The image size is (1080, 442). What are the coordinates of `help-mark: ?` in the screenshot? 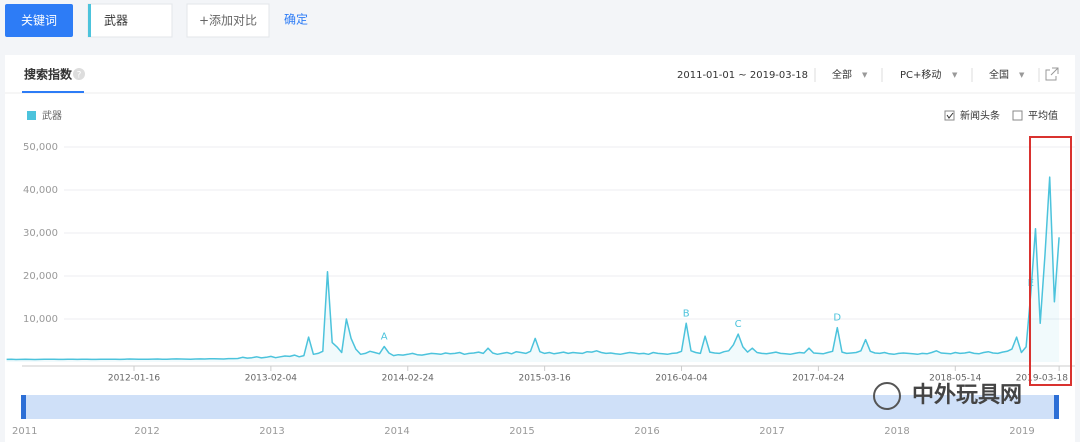 It's located at (79, 76).